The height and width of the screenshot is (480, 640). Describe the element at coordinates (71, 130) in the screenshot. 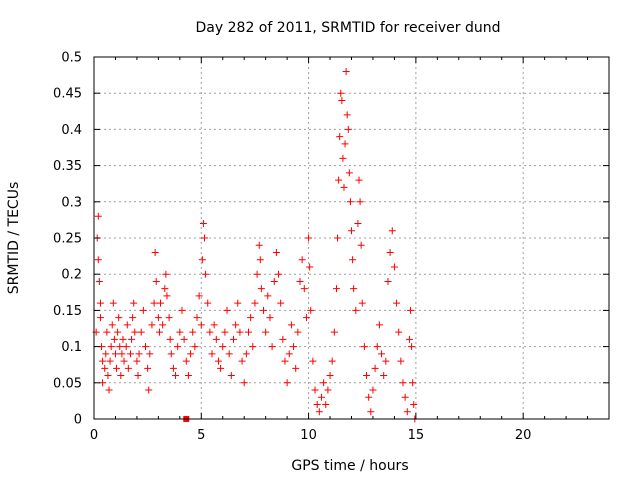

I see `y-tick-label: 0.4` at that location.